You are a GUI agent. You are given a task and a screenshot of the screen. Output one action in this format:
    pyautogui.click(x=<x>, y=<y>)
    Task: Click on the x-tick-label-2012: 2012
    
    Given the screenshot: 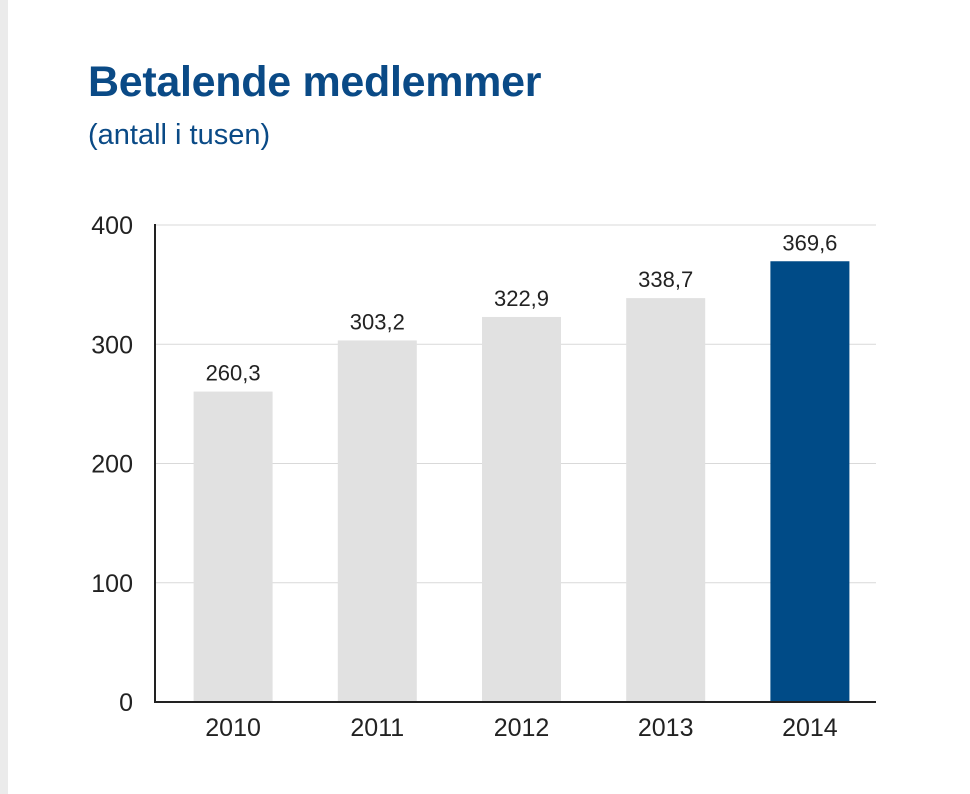 What is the action you would take?
    pyautogui.click(x=522, y=728)
    